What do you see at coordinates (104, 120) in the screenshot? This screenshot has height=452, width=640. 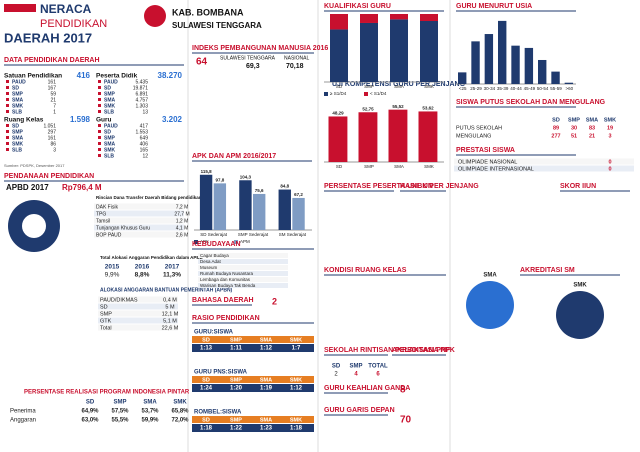 I see `group-label: Guru` at bounding box center [104, 120].